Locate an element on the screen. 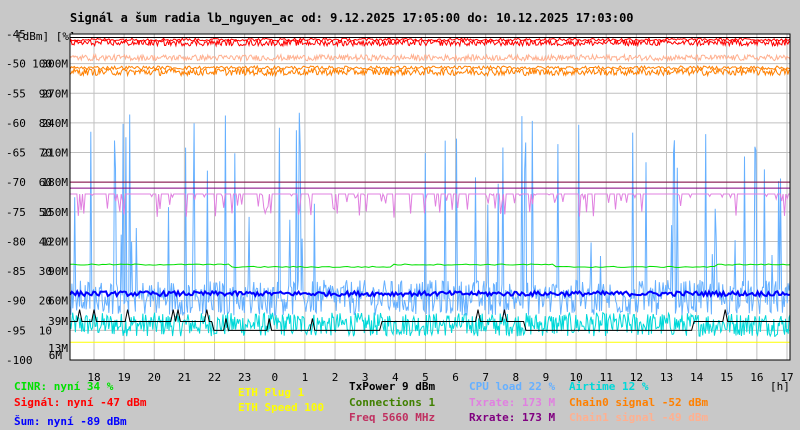  x-tick-label: 13 is located at coordinates (666, 377).